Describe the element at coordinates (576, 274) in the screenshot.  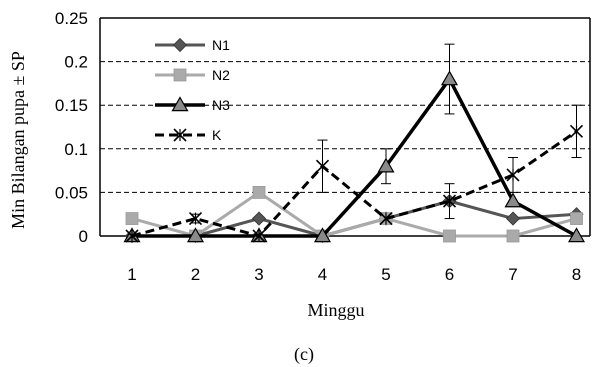
I see `x-tick-label-7: 8` at that location.